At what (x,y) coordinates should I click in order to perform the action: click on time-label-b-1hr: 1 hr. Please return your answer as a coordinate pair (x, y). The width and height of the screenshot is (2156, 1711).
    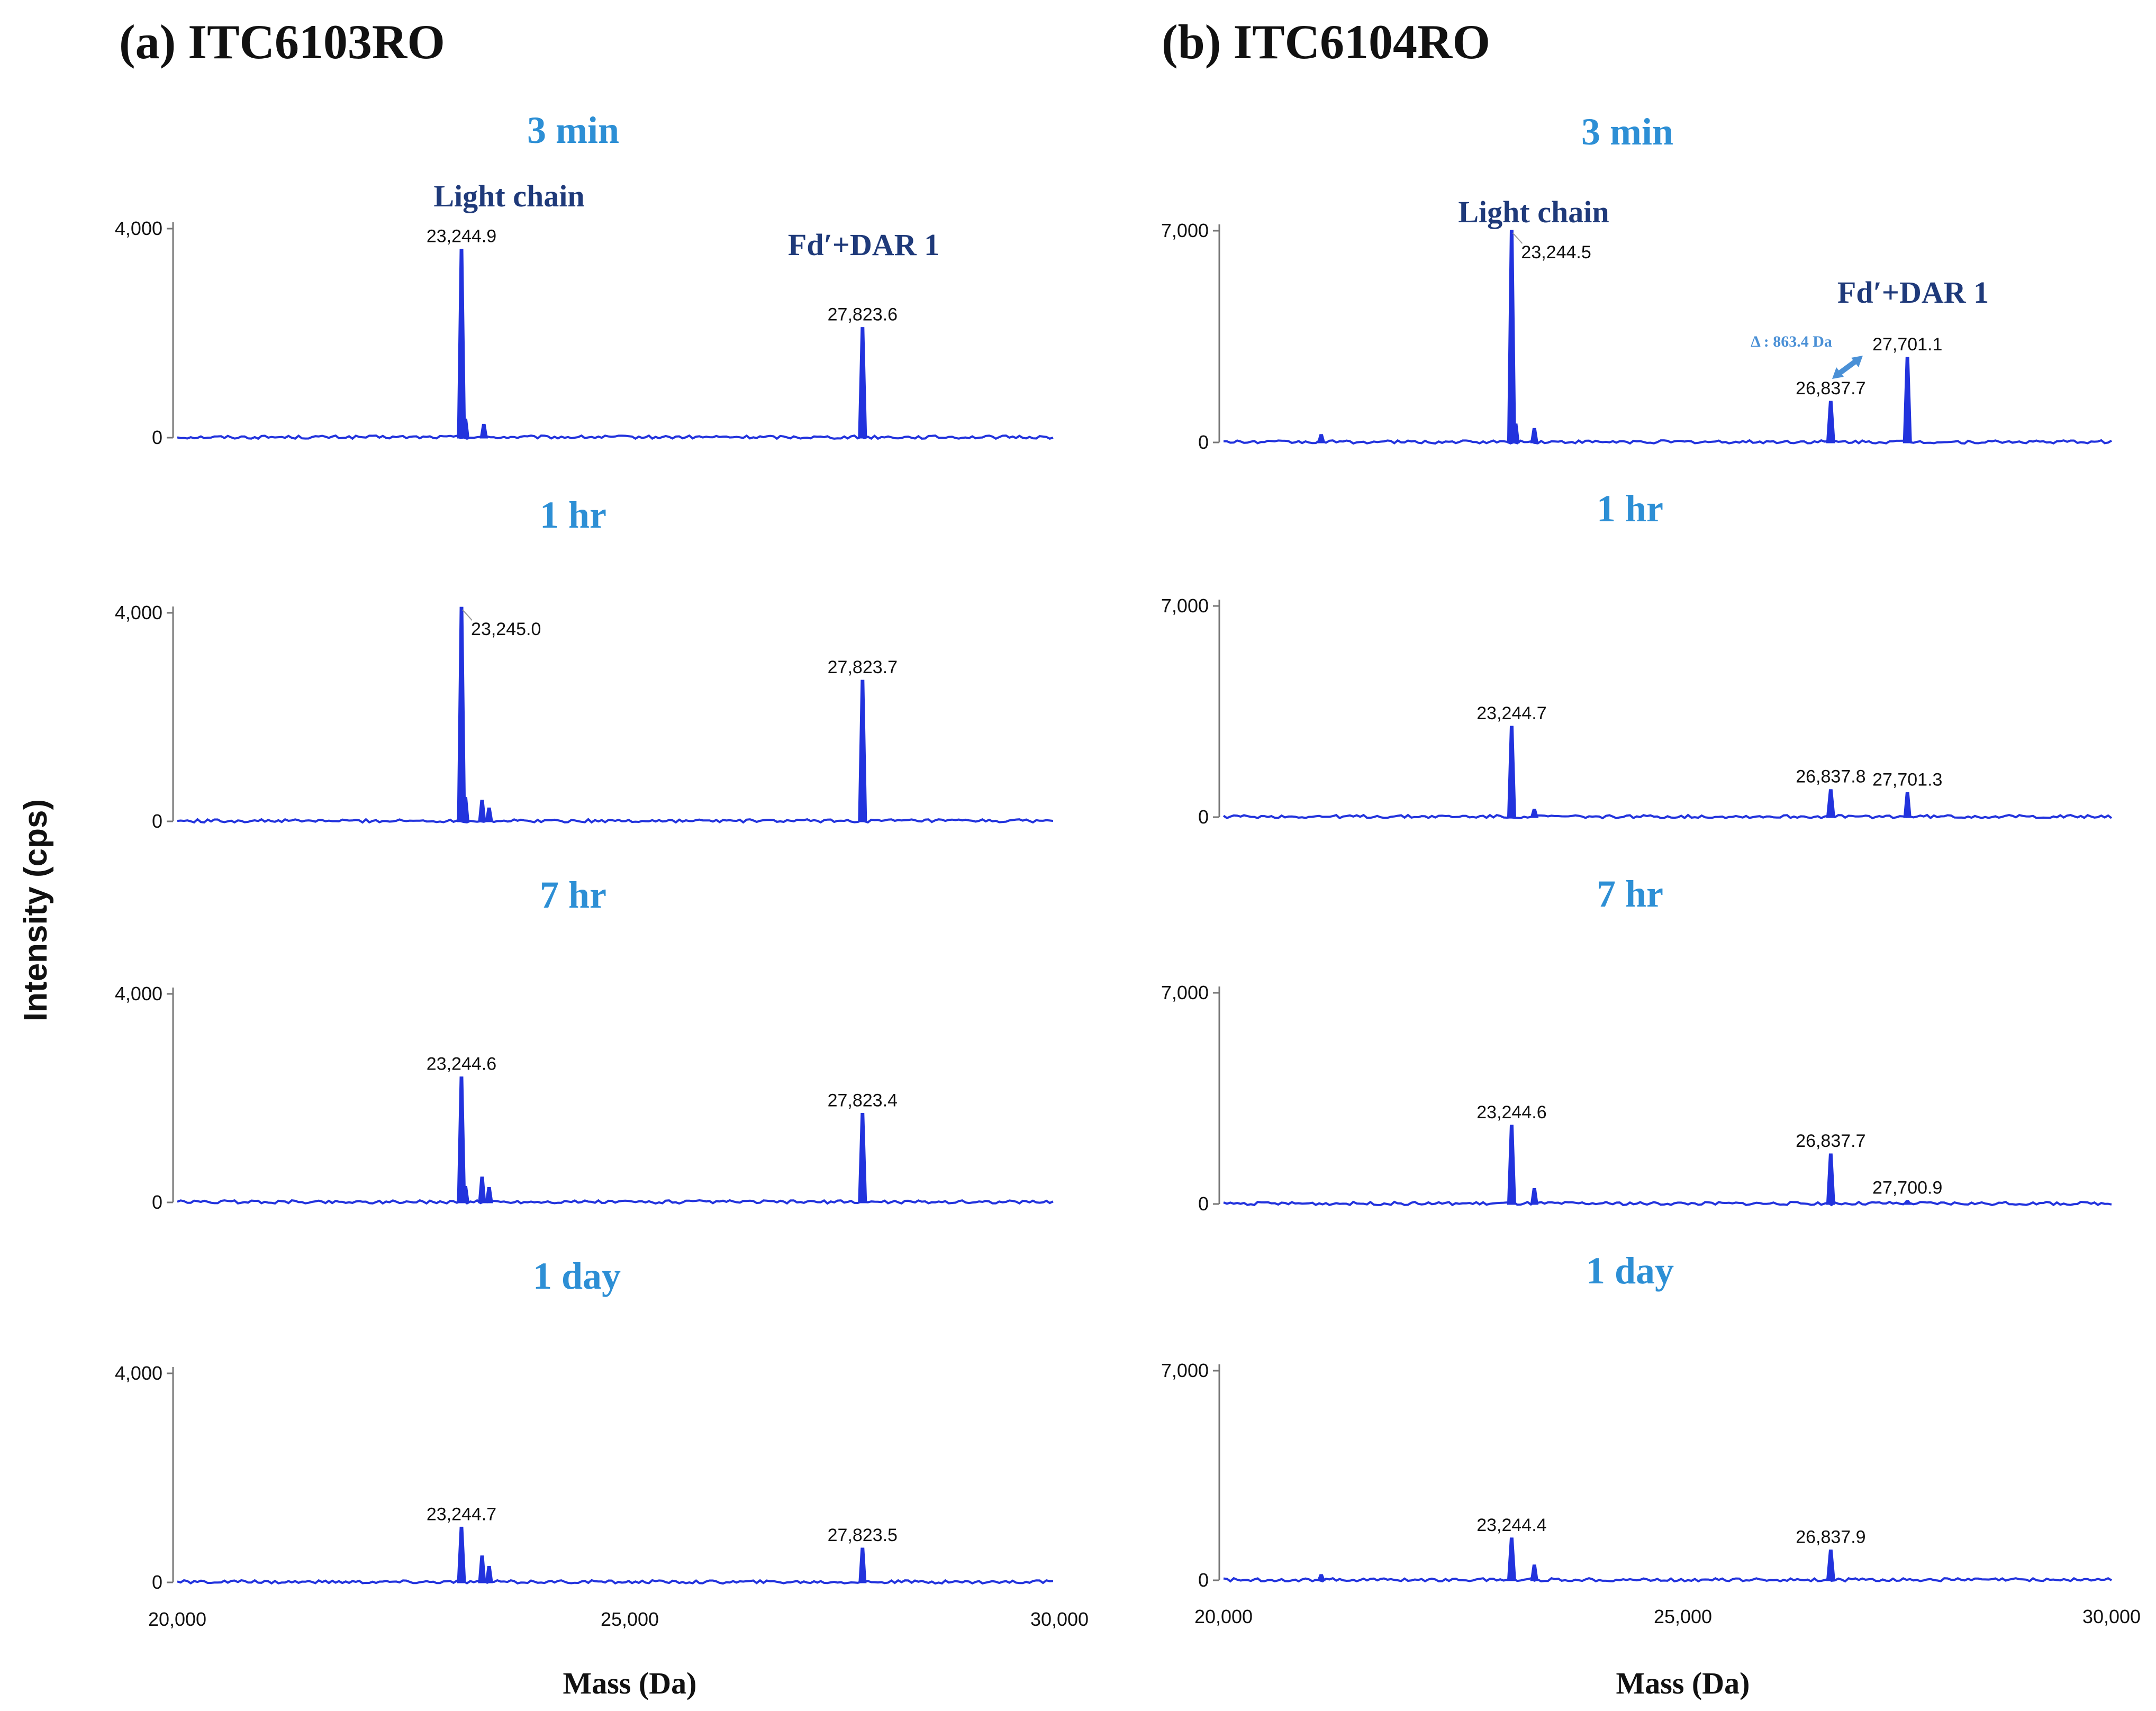
    Looking at the image, I should click on (1630, 509).